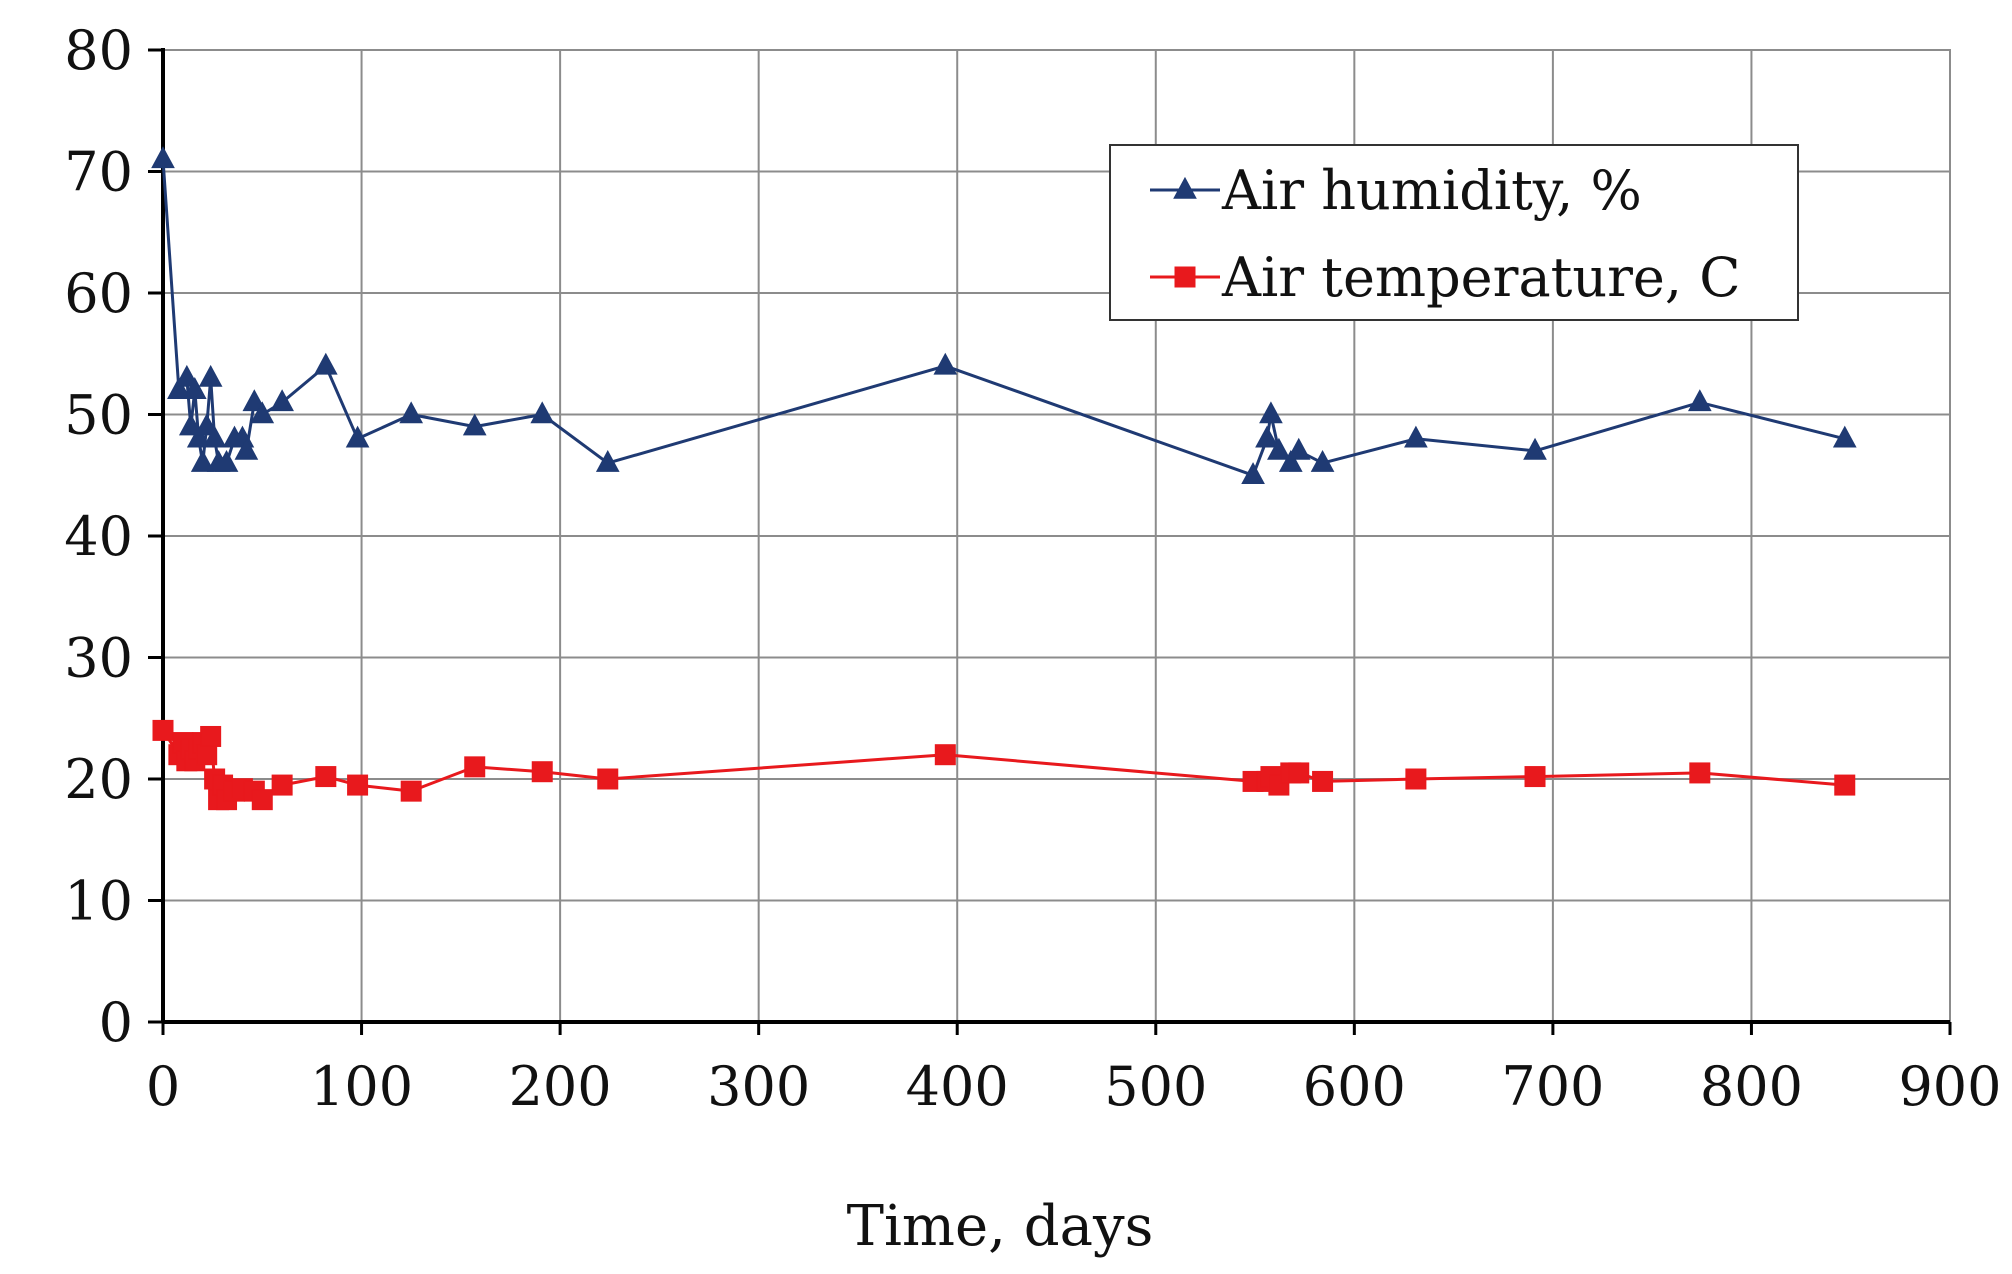 The height and width of the screenshot is (1274, 2012). What do you see at coordinates (1751, 1086) in the screenshot?
I see `x-tick-label-800: 800` at bounding box center [1751, 1086].